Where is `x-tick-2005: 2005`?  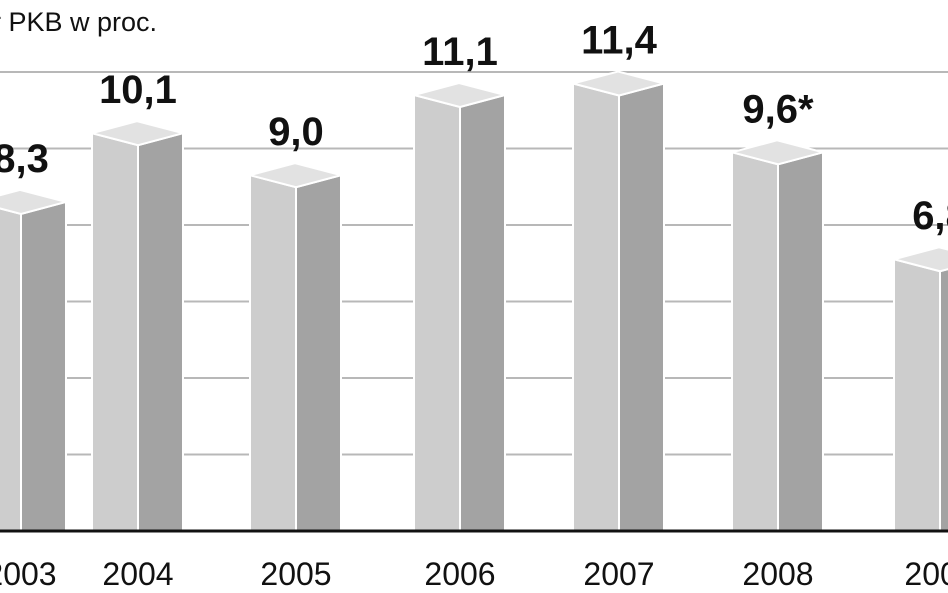 x-tick-2005: 2005 is located at coordinates (295, 574).